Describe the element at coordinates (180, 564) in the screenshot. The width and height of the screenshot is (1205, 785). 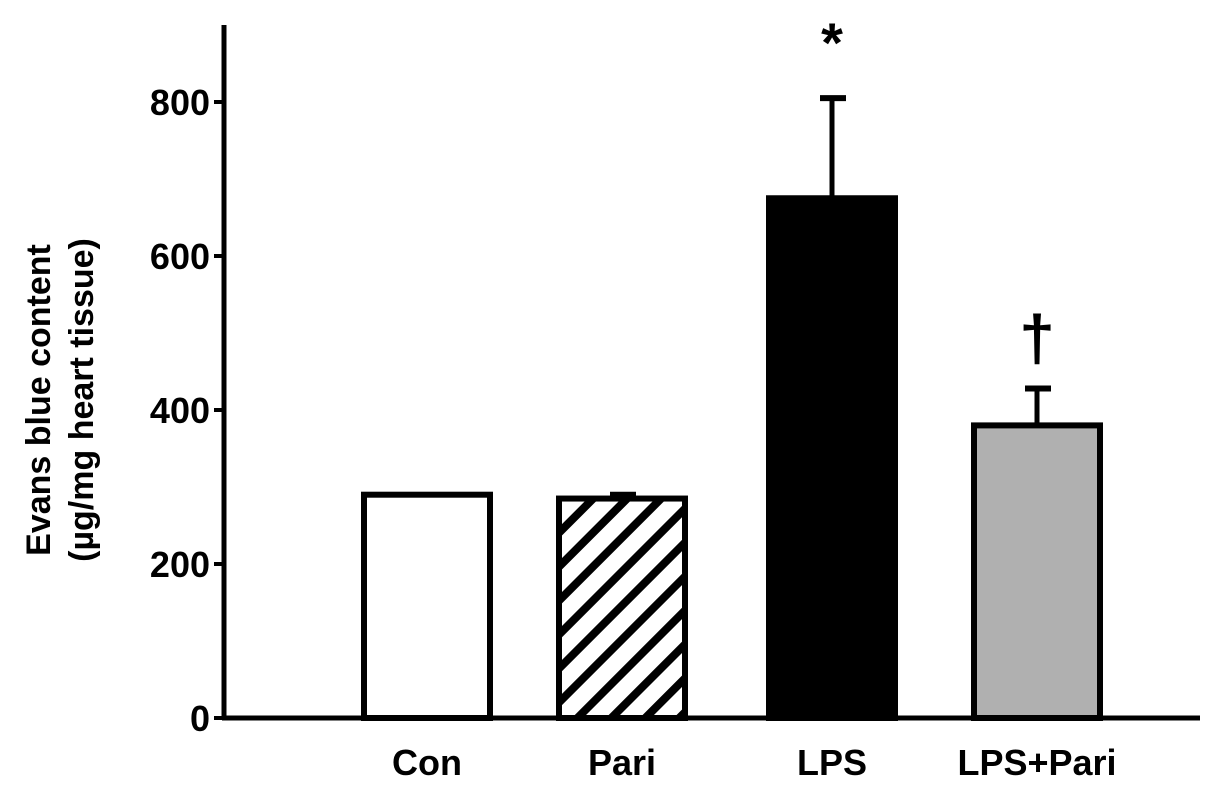
I see `y-tick-label: 200` at that location.